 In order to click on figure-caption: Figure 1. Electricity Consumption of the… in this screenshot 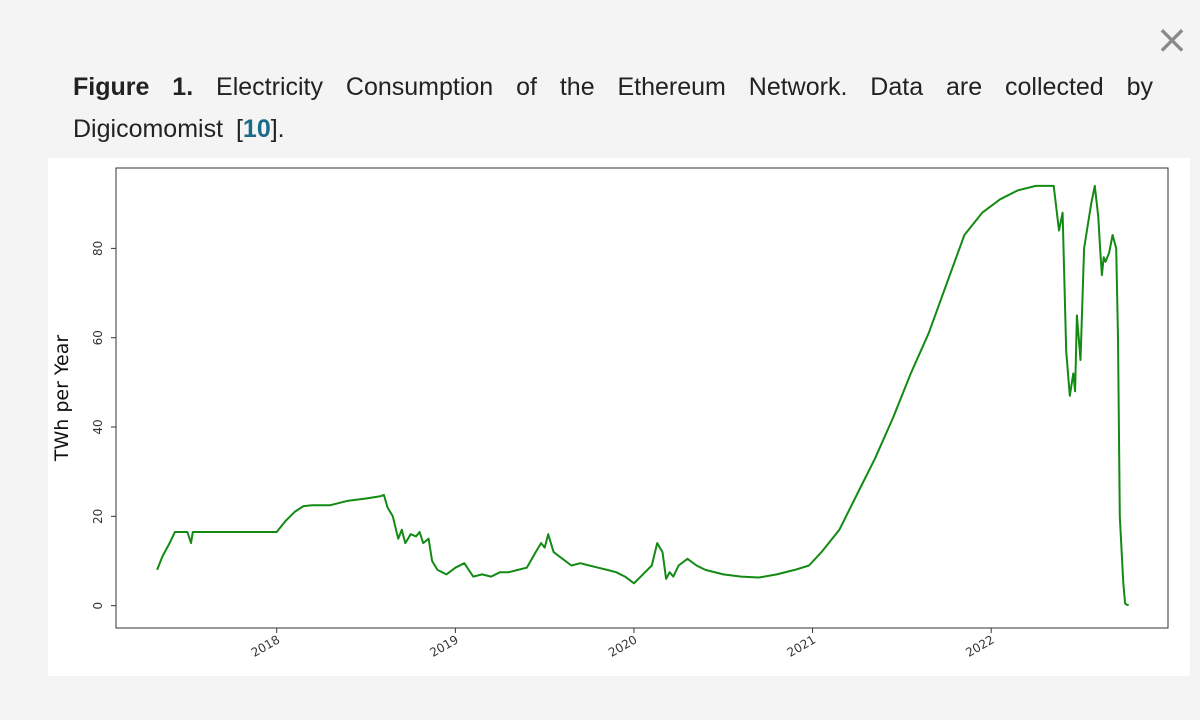, I will do `click(613, 108)`.